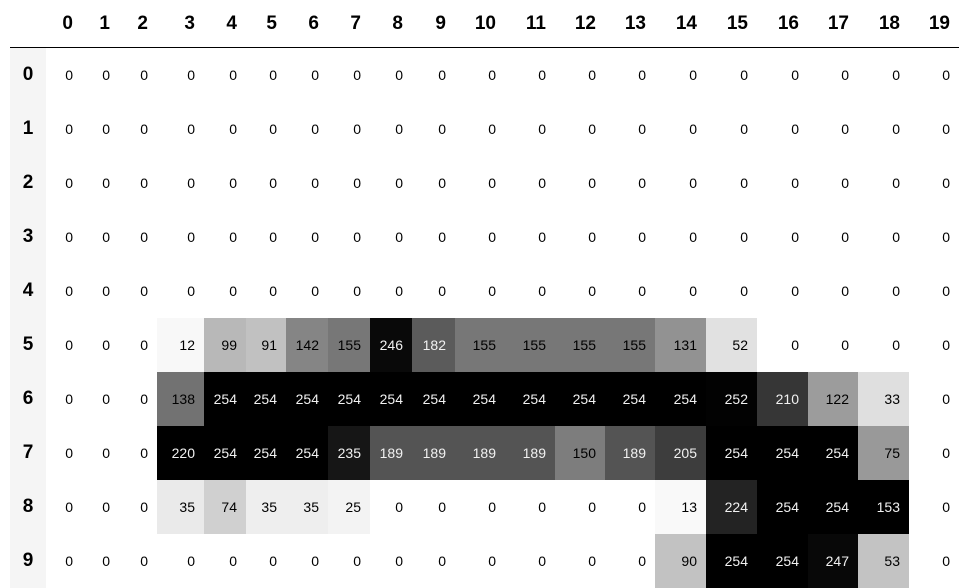 The width and height of the screenshot is (980, 588). I want to click on table-cell: 224, so click(731, 507).